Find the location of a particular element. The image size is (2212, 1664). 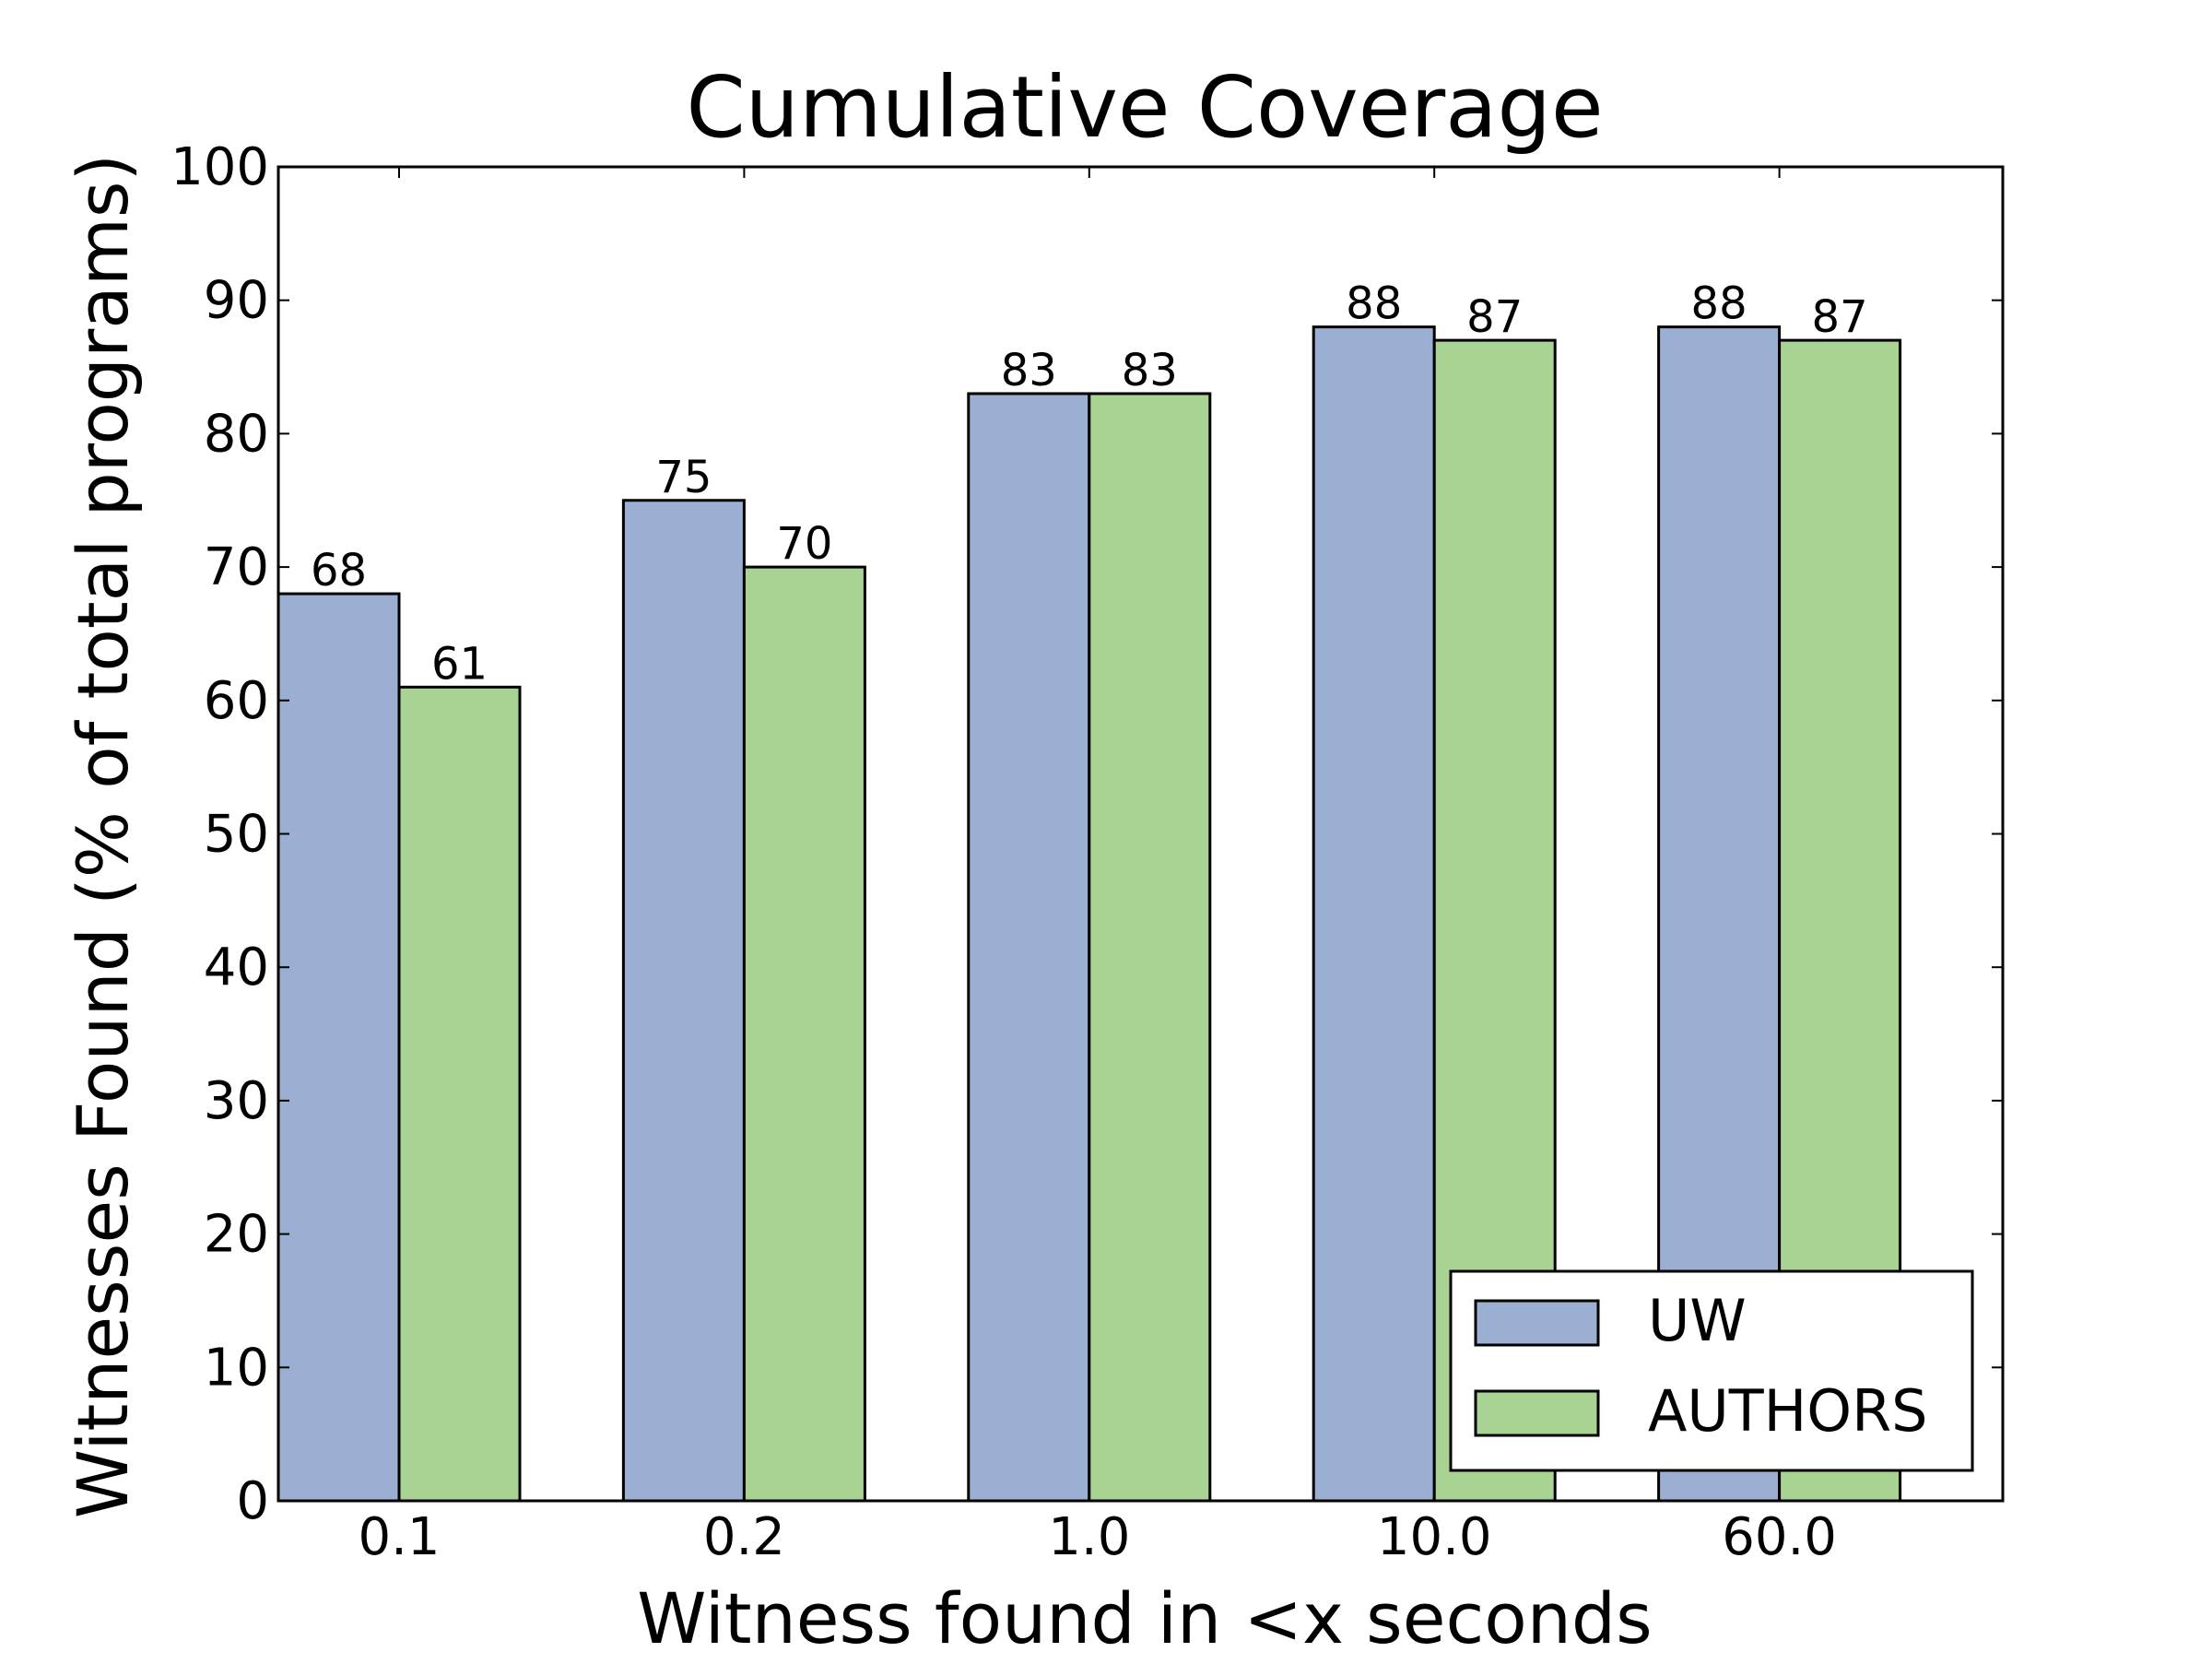

legend-swatch-uw is located at coordinates (1537, 1323).